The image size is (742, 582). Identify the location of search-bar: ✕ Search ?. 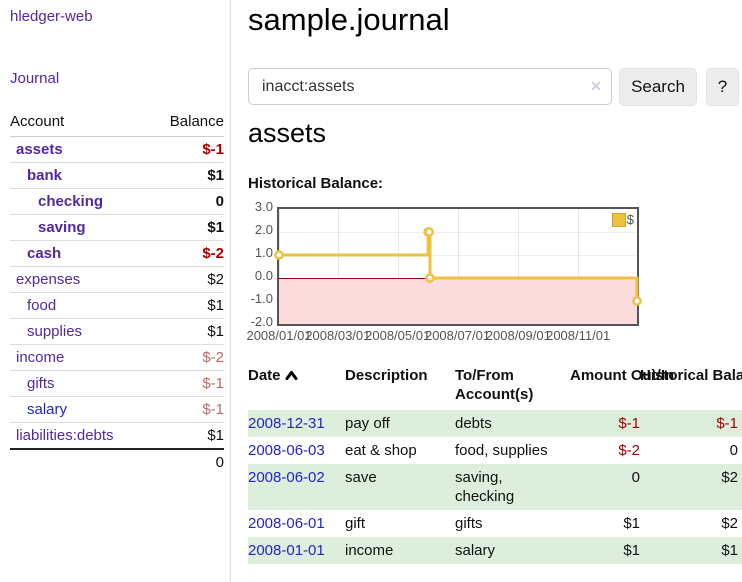
(495, 87).